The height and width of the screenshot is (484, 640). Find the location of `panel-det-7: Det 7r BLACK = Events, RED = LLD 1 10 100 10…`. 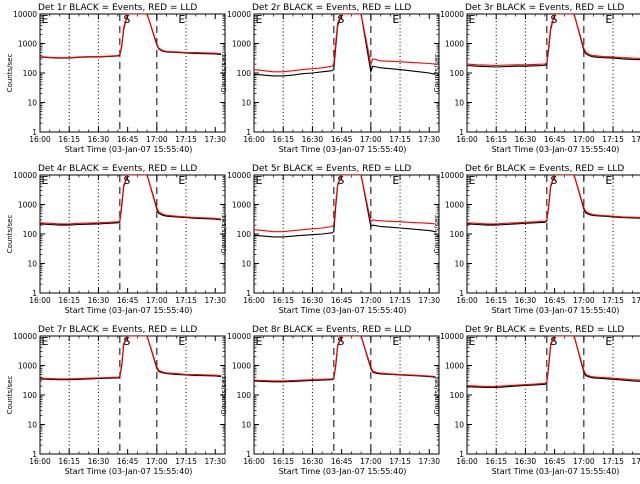

panel-det-7: Det 7r BLACK = Events, RED = LLD 1 10 100 10… is located at coordinates (116, 400).